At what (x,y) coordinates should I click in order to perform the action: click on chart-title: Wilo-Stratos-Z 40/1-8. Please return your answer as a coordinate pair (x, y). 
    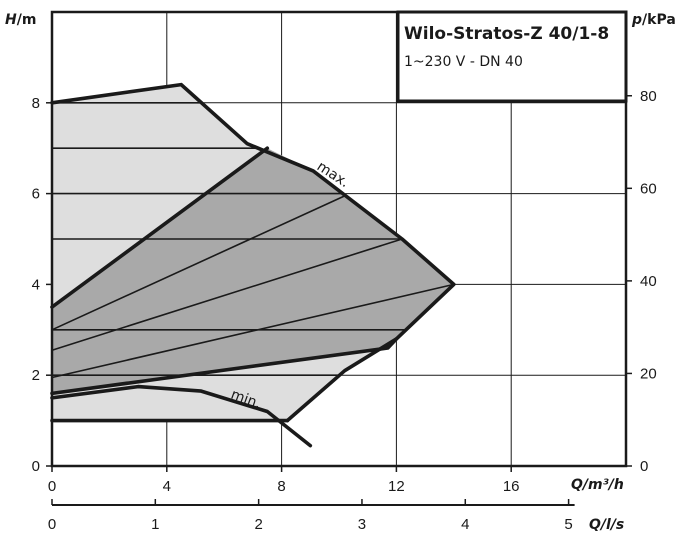
    Looking at the image, I should click on (506, 34).